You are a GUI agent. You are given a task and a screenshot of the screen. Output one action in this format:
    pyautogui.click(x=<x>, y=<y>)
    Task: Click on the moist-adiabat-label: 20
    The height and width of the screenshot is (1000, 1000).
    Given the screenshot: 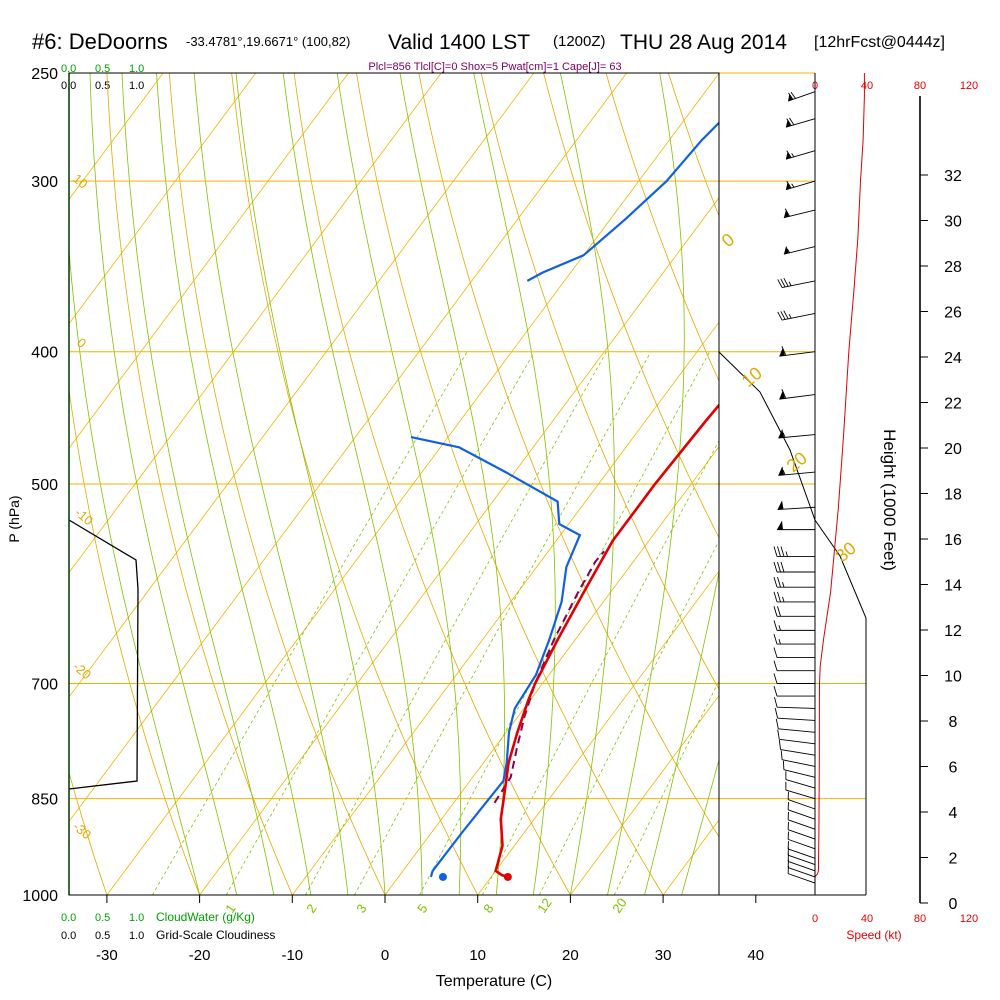 What is the action you would take?
    pyautogui.click(x=797, y=462)
    